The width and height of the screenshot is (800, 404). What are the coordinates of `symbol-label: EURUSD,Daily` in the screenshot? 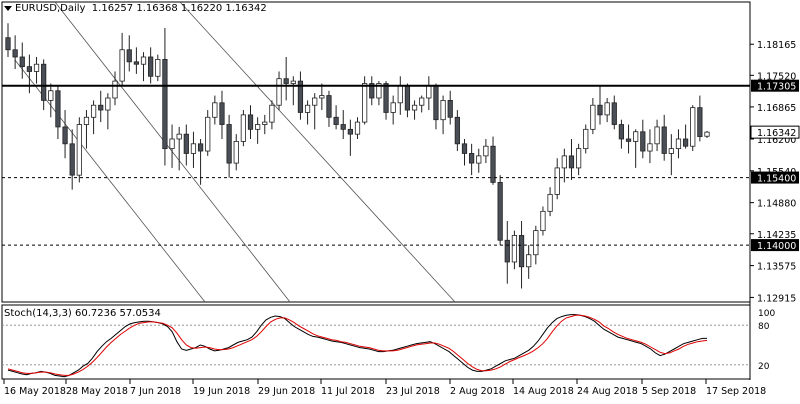 It's located at (50, 8).